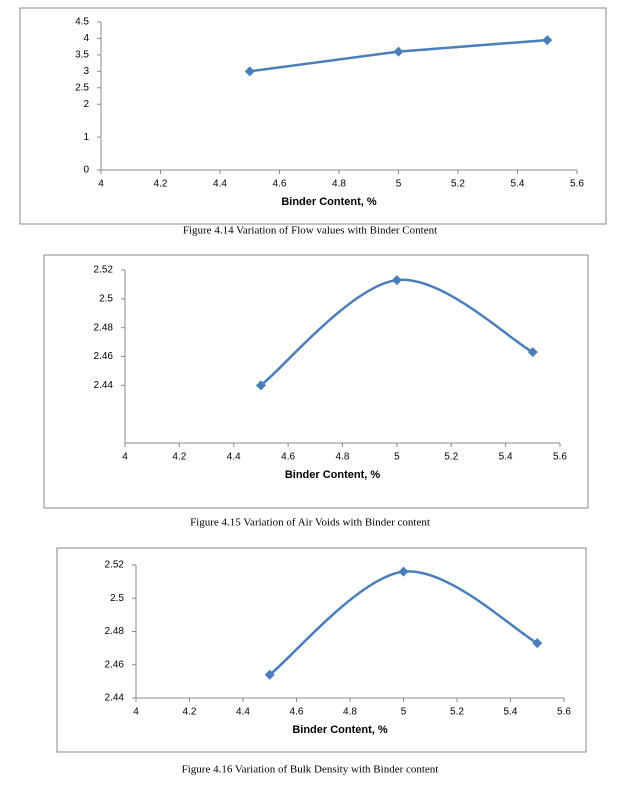 The width and height of the screenshot is (621, 785). I want to click on y-tick-label: 4, so click(86, 38).